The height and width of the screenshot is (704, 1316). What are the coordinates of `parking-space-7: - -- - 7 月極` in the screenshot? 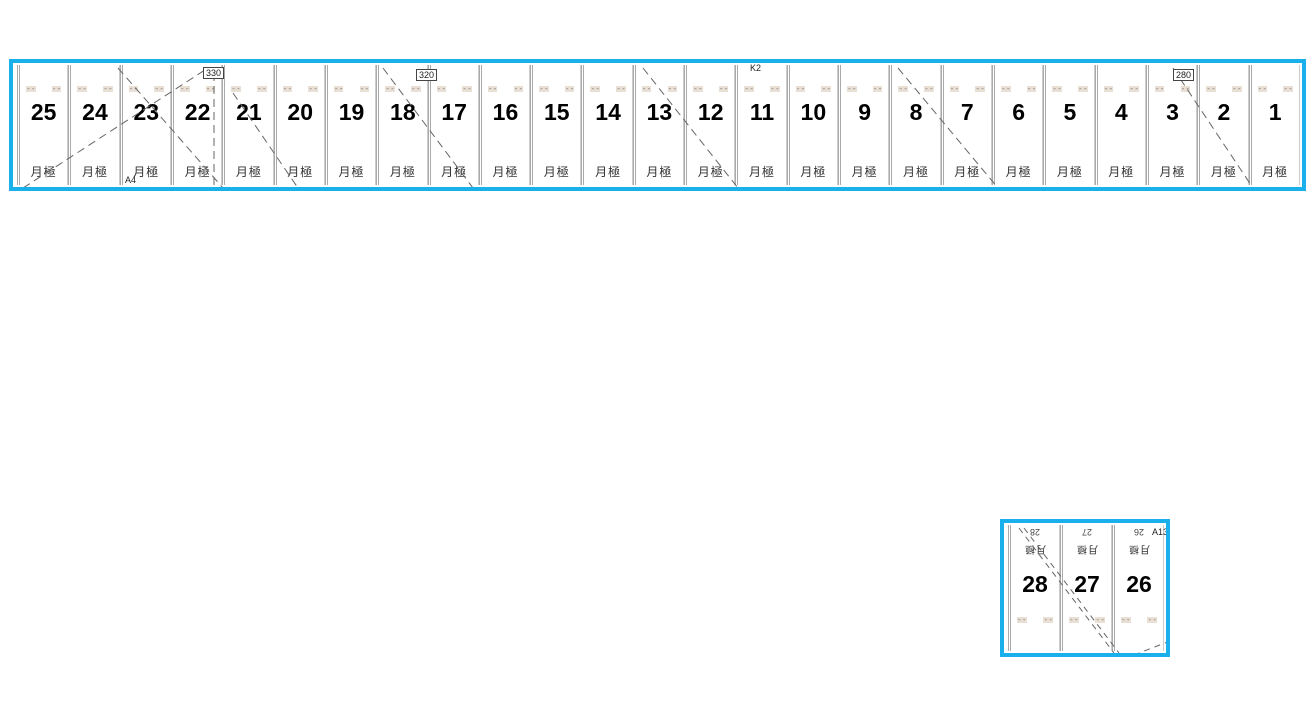 It's located at (966, 125).